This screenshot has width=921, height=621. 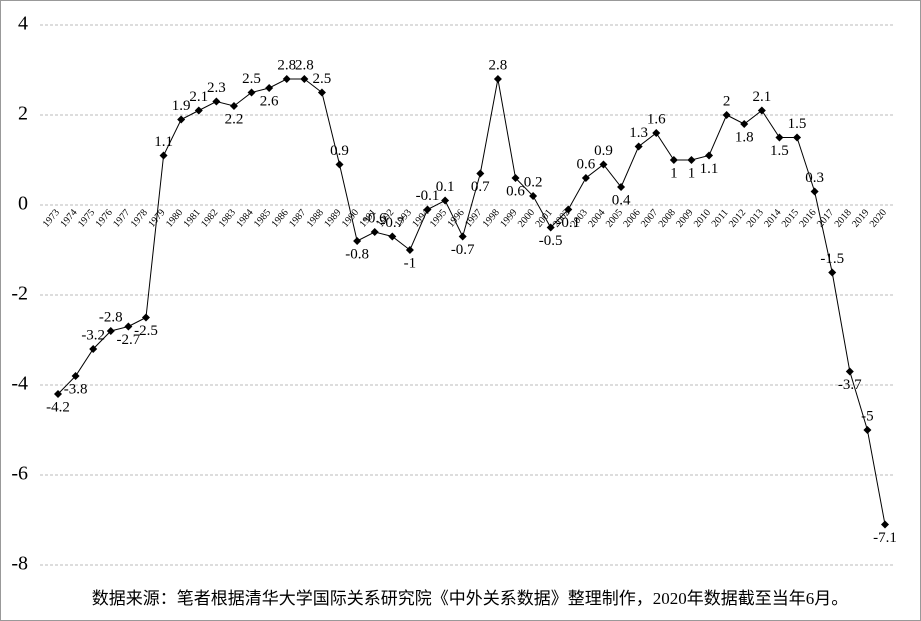 I want to click on data-label: 2.6, so click(x=269, y=101).